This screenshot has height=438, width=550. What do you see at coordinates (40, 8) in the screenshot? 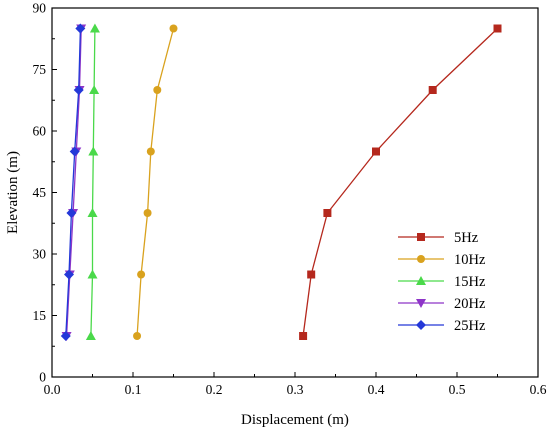
I see `y-tick-label: 90` at bounding box center [40, 8].